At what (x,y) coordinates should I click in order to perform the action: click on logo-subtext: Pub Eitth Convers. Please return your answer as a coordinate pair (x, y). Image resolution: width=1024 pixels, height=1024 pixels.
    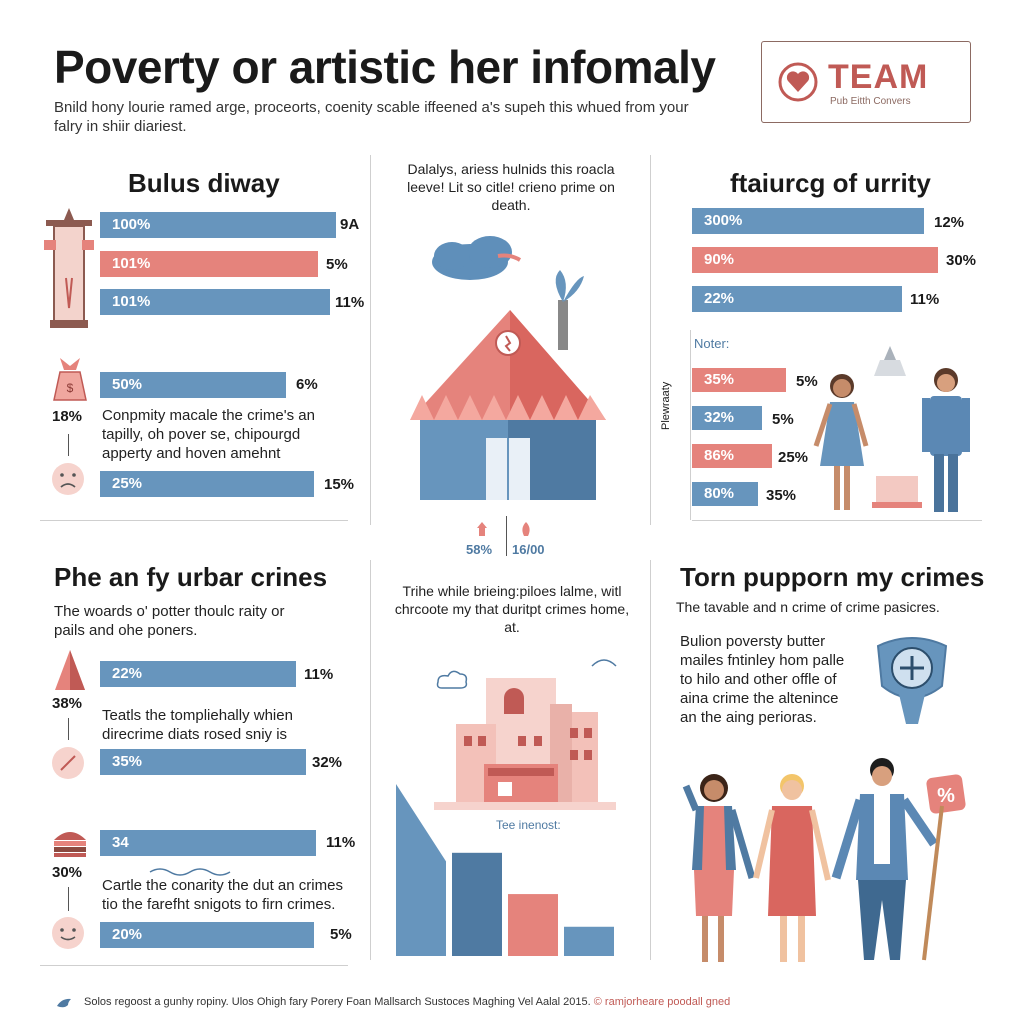
    Looking at the image, I should click on (870, 101).